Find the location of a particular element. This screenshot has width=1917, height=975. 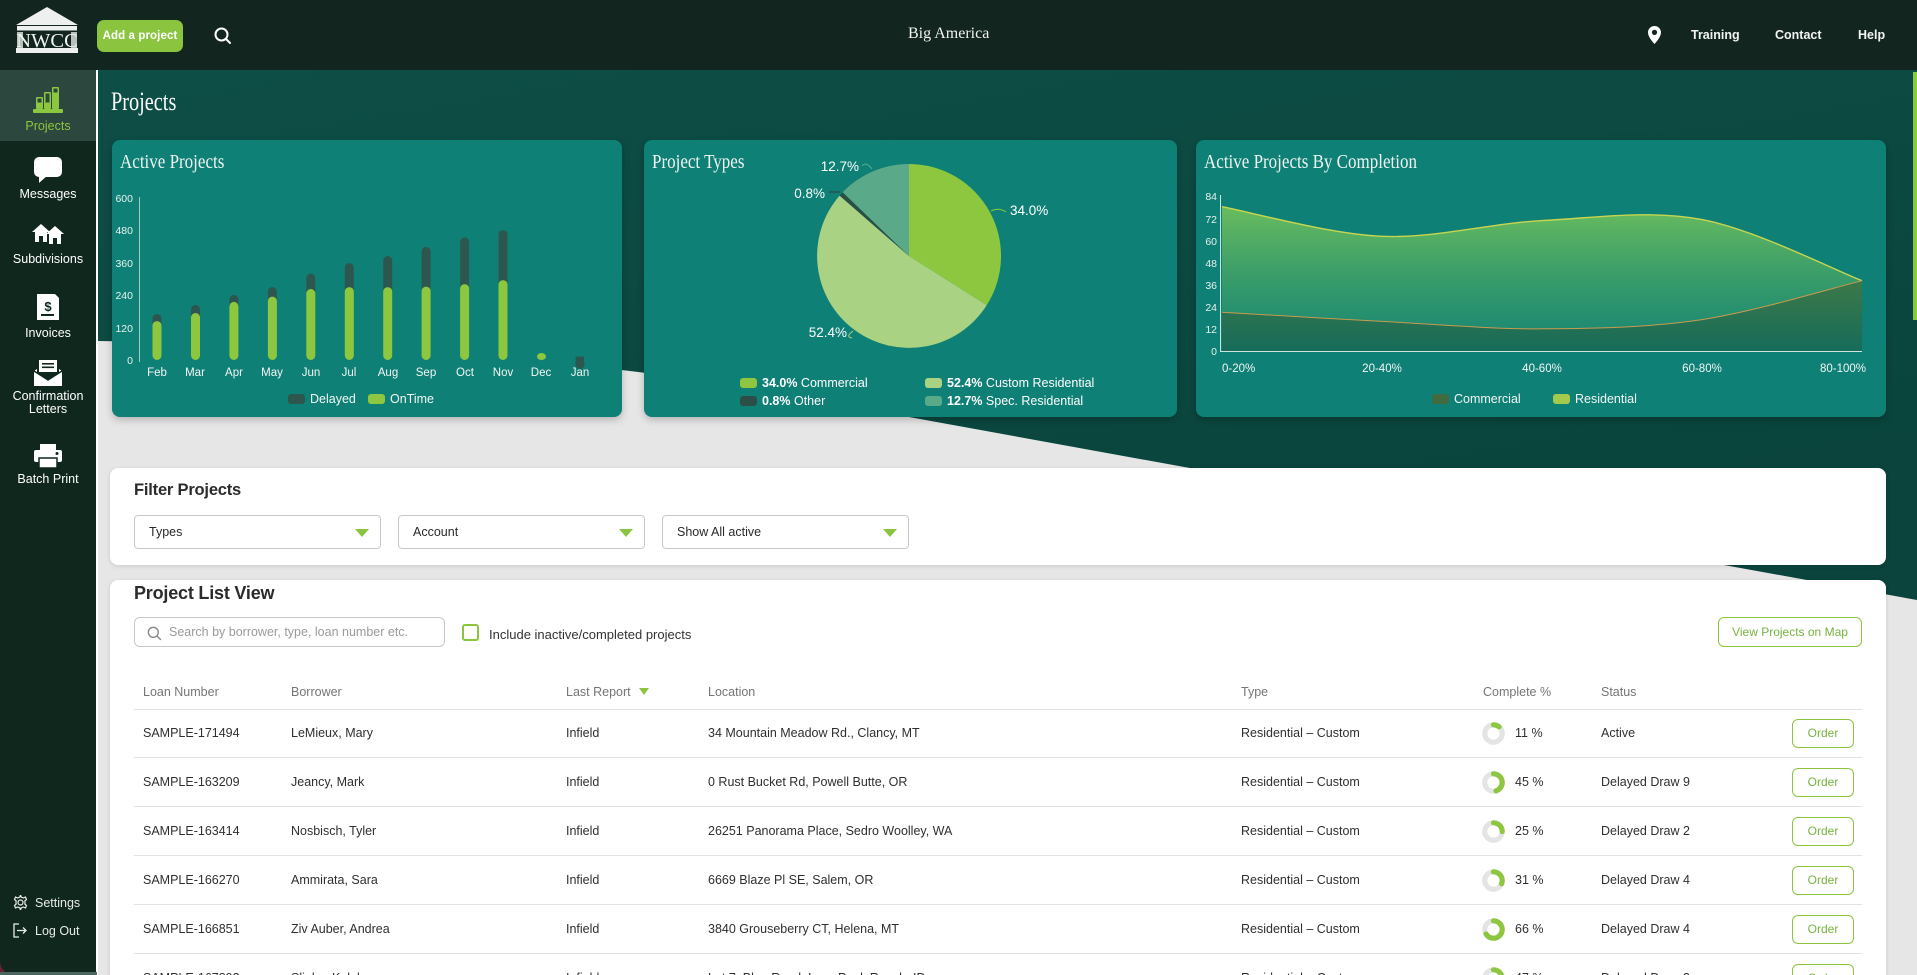

svg-text: 24 is located at coordinates (1211, 308).